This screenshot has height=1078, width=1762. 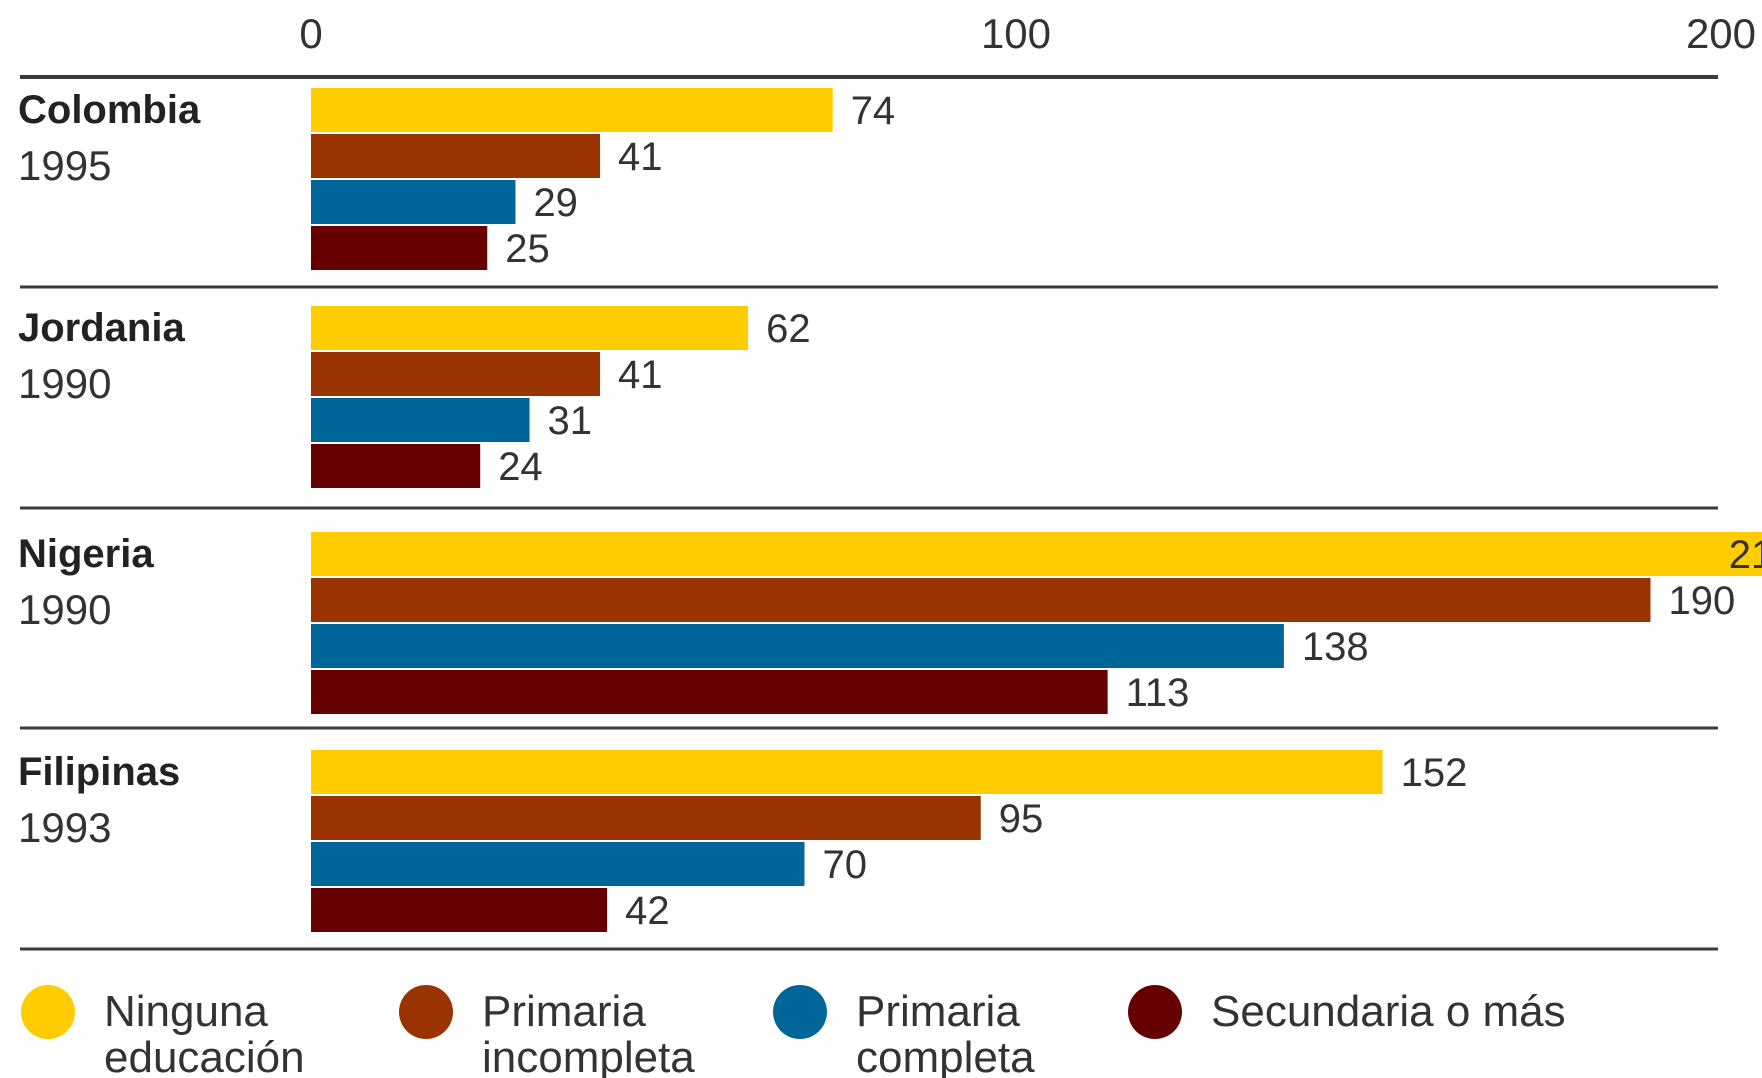 What do you see at coordinates (640, 157) in the screenshot?
I see `value-label-colombia-primaria-incompleta: 41` at bounding box center [640, 157].